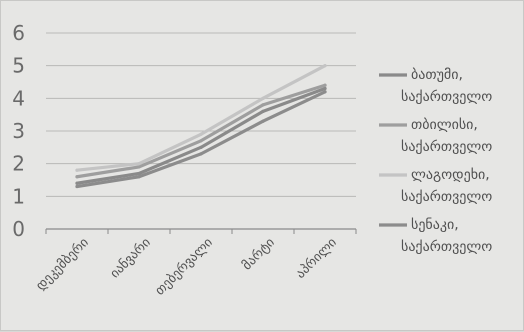 The image size is (524, 332). What do you see at coordinates (62, 264) in the screenshot?
I see `x-tick-label: დეკემბერი` at bounding box center [62, 264].